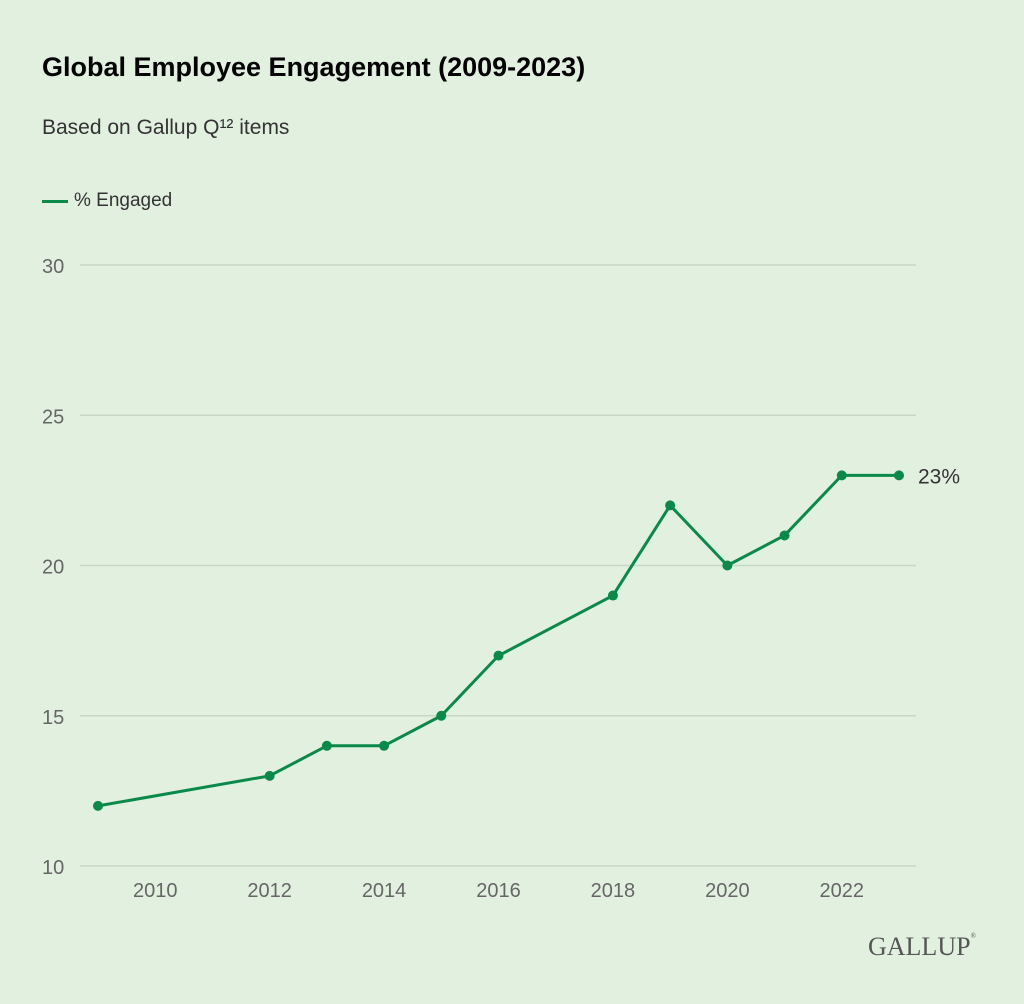 The width and height of the screenshot is (1024, 1004). I want to click on y-tick-label: 10, so click(53, 868).